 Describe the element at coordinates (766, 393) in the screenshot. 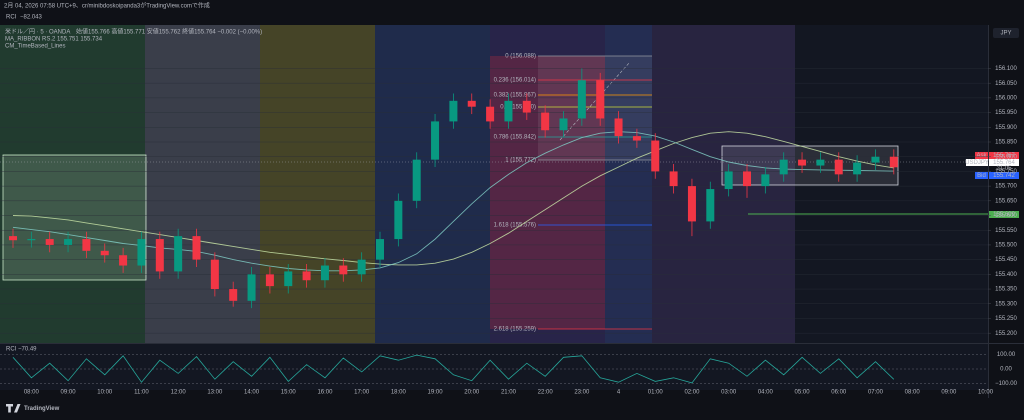

I see `x-tick-label: 04:00` at that location.